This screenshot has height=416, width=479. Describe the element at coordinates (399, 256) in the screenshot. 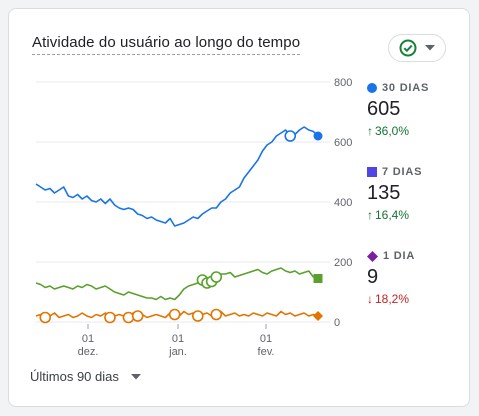

I see `stat-label: 1 DIA` at that location.